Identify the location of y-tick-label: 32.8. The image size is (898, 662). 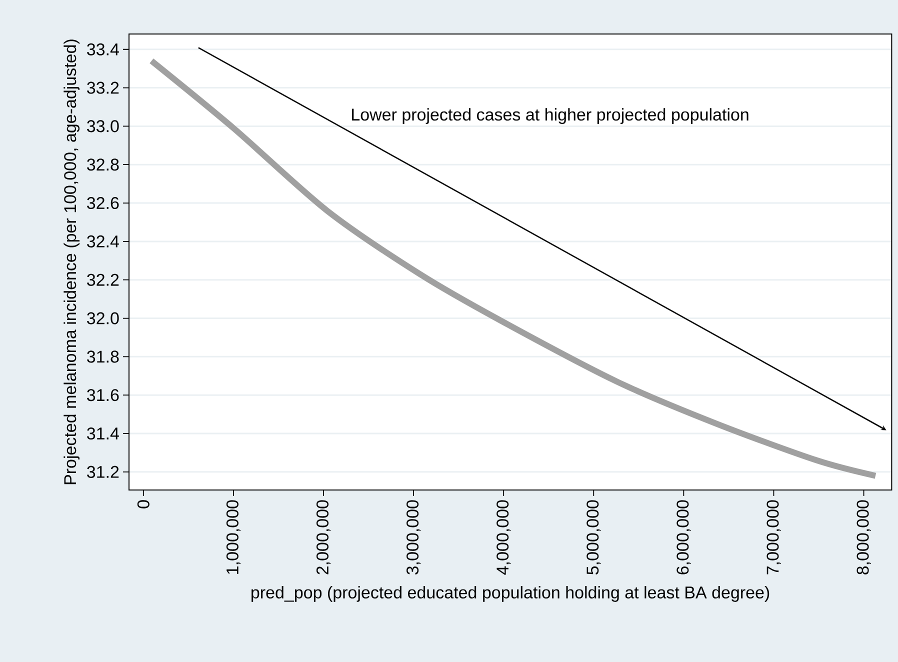
(103, 164).